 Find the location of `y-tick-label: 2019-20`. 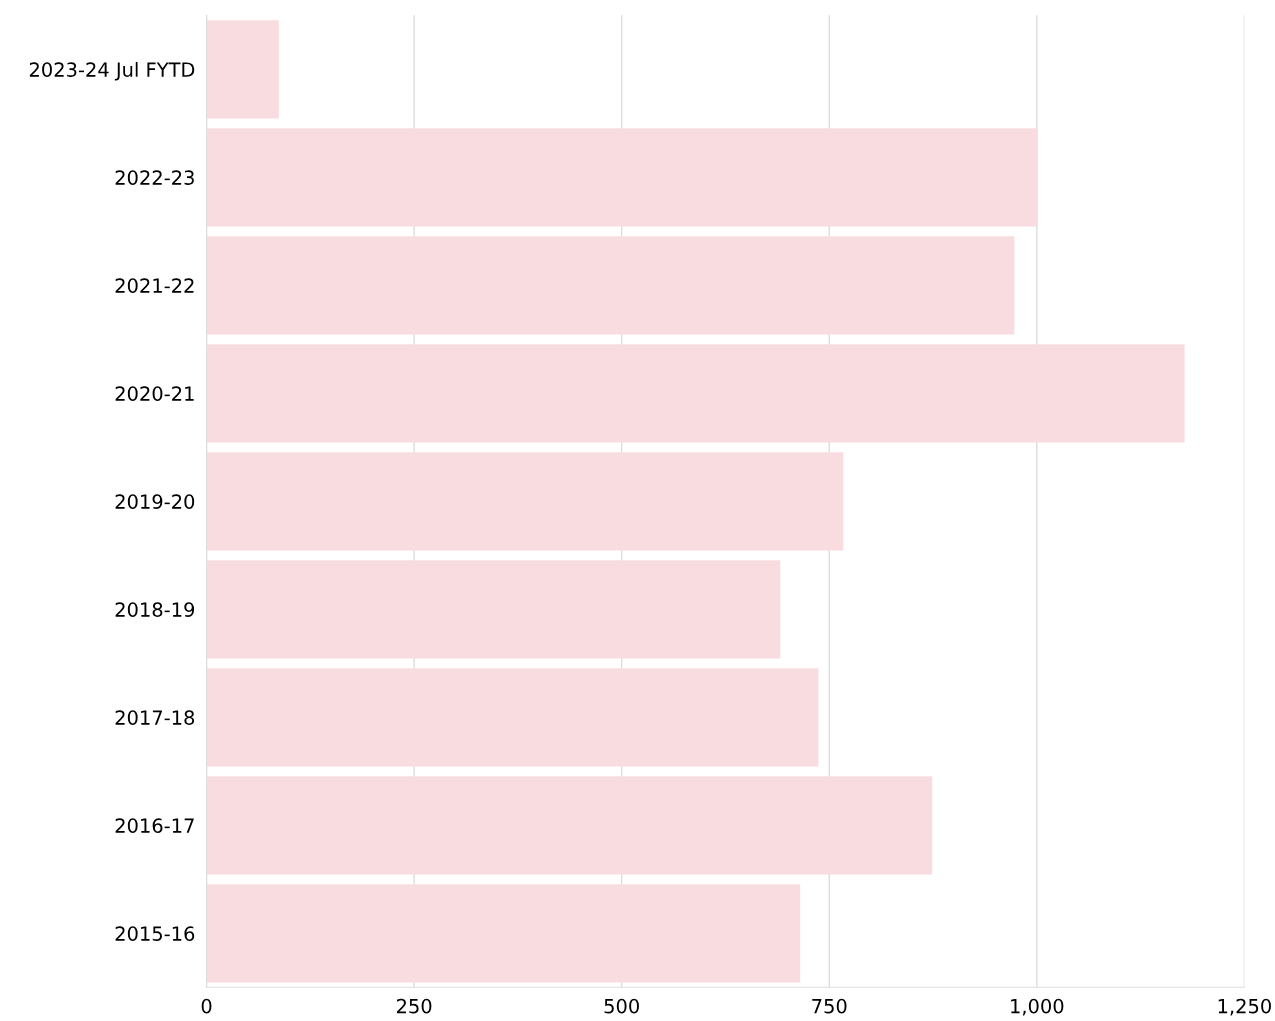

y-tick-label: 2019-20 is located at coordinates (155, 501).